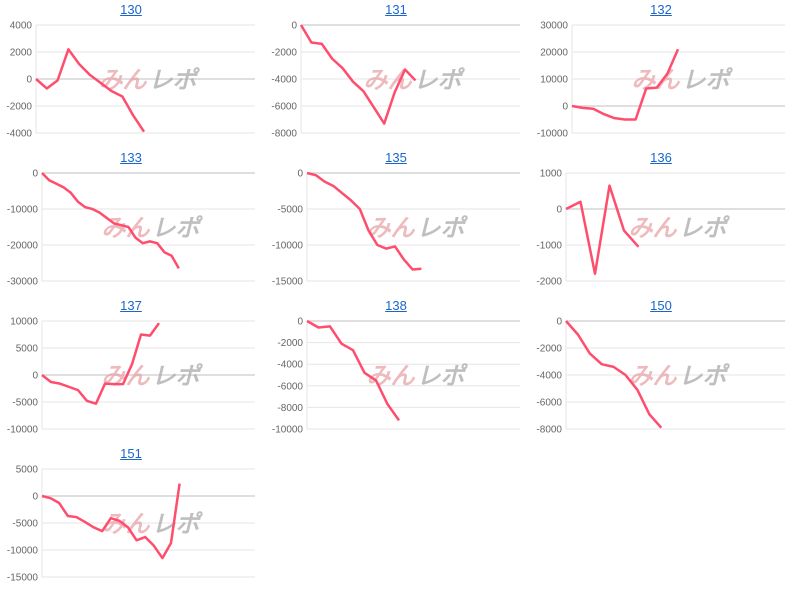  What do you see at coordinates (23, 282) in the screenshot?
I see `y-tick-label: -30000` at bounding box center [23, 282].